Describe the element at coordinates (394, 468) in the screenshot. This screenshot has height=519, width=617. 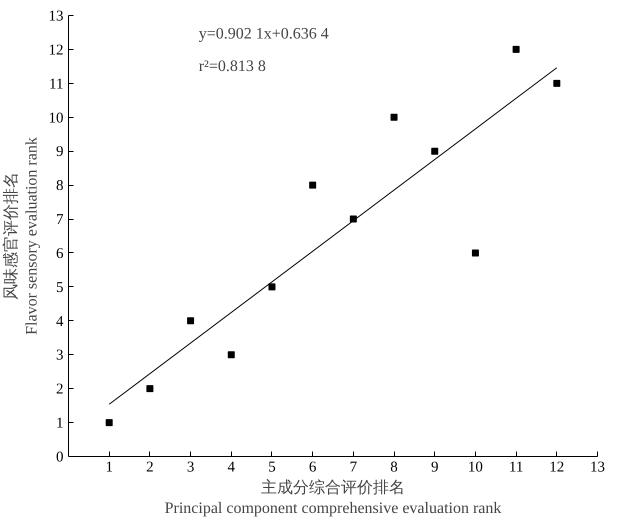
I see `x-tick-label: 8` at that location.